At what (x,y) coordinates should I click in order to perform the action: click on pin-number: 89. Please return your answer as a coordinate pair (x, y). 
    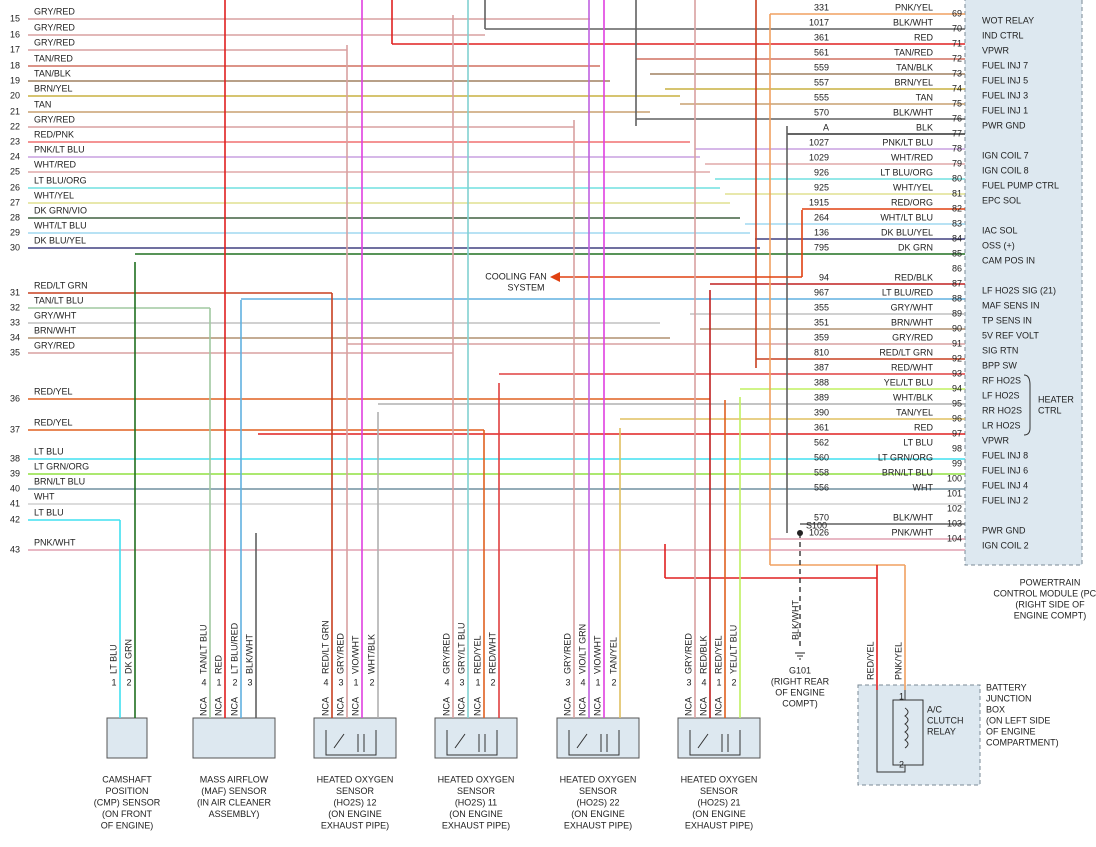
    Looking at the image, I should click on (957, 313).